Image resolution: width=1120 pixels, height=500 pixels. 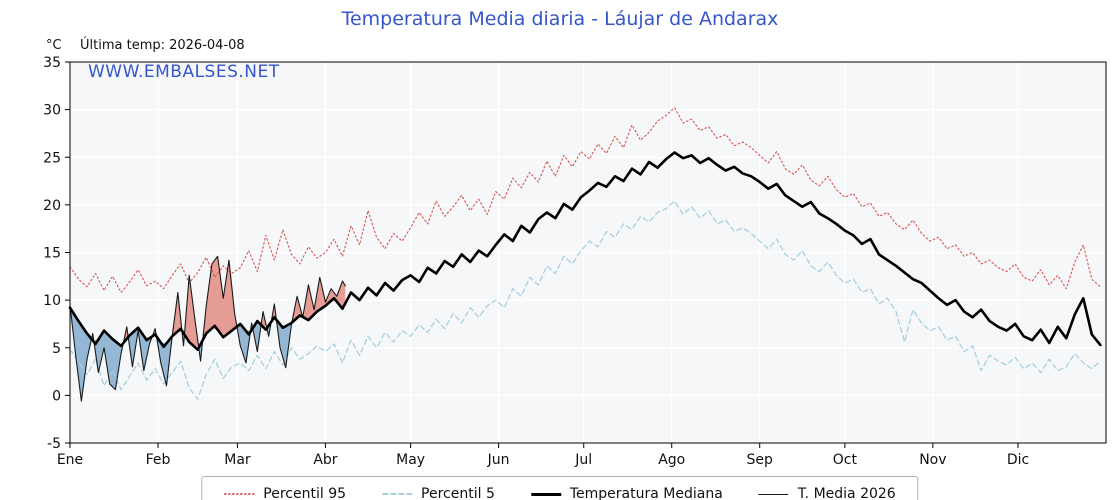 I want to click on legend-item-percentil5: Percentil 5, so click(x=438, y=493).